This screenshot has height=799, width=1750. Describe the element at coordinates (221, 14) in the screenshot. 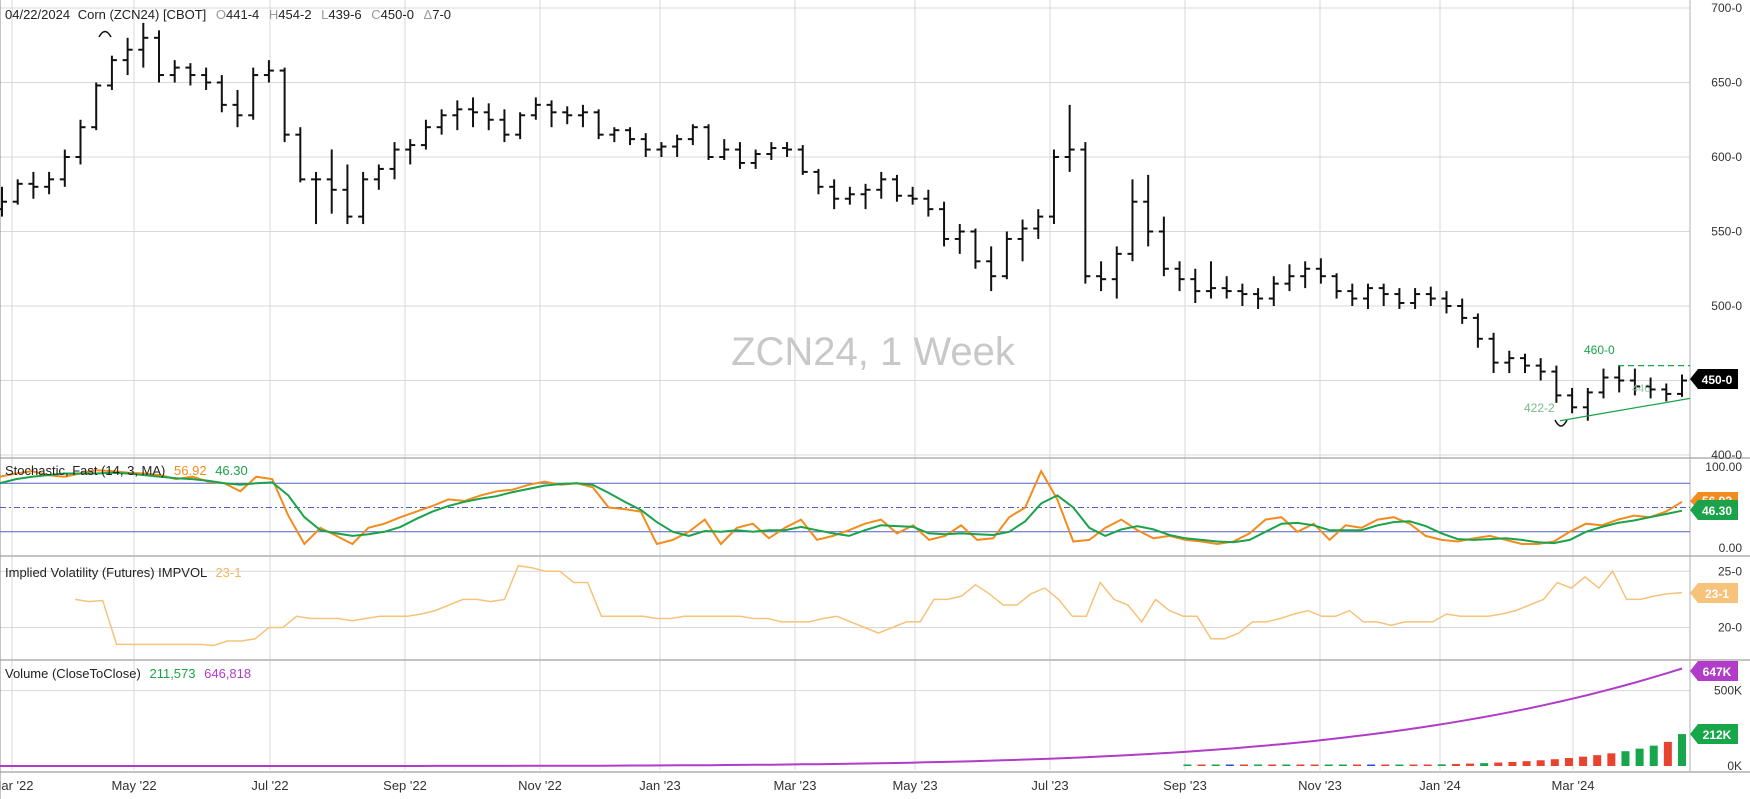

I see `header-open-label: O` at that location.